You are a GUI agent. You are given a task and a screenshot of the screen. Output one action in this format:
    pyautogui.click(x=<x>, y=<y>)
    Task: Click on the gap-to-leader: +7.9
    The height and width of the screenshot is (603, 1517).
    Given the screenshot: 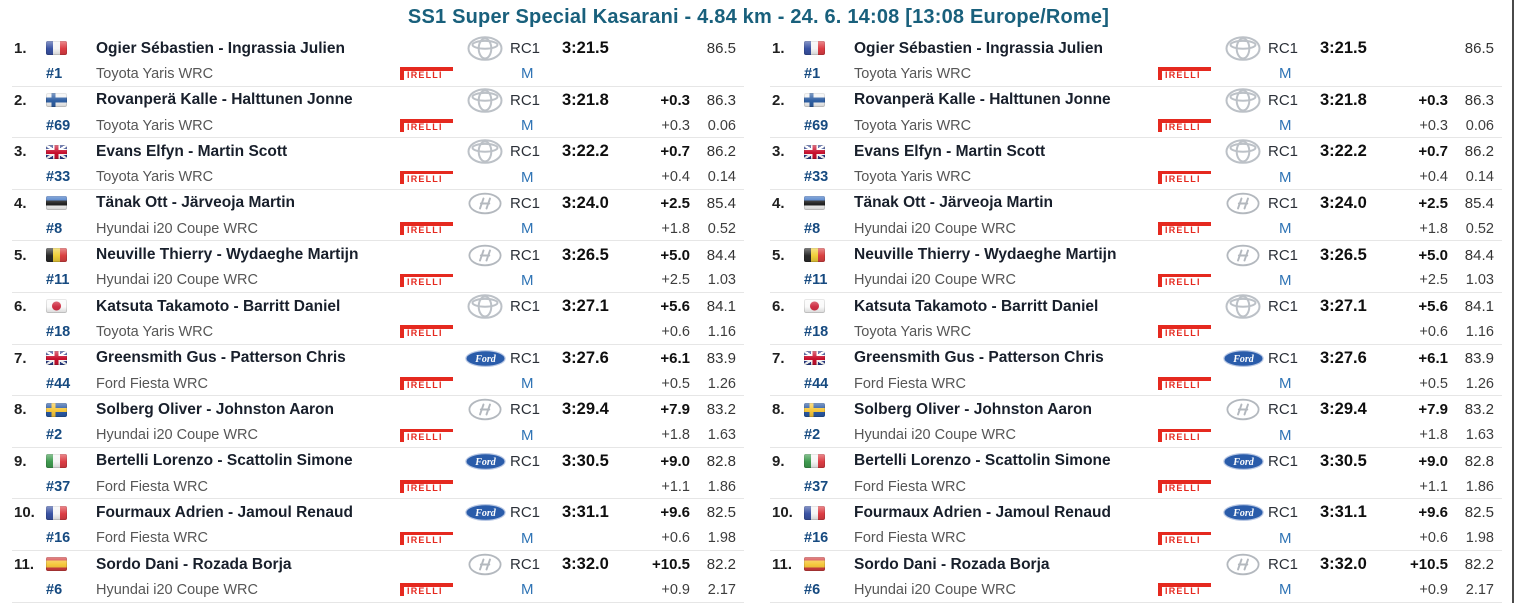 What is the action you would take?
    pyautogui.click(x=1433, y=410)
    